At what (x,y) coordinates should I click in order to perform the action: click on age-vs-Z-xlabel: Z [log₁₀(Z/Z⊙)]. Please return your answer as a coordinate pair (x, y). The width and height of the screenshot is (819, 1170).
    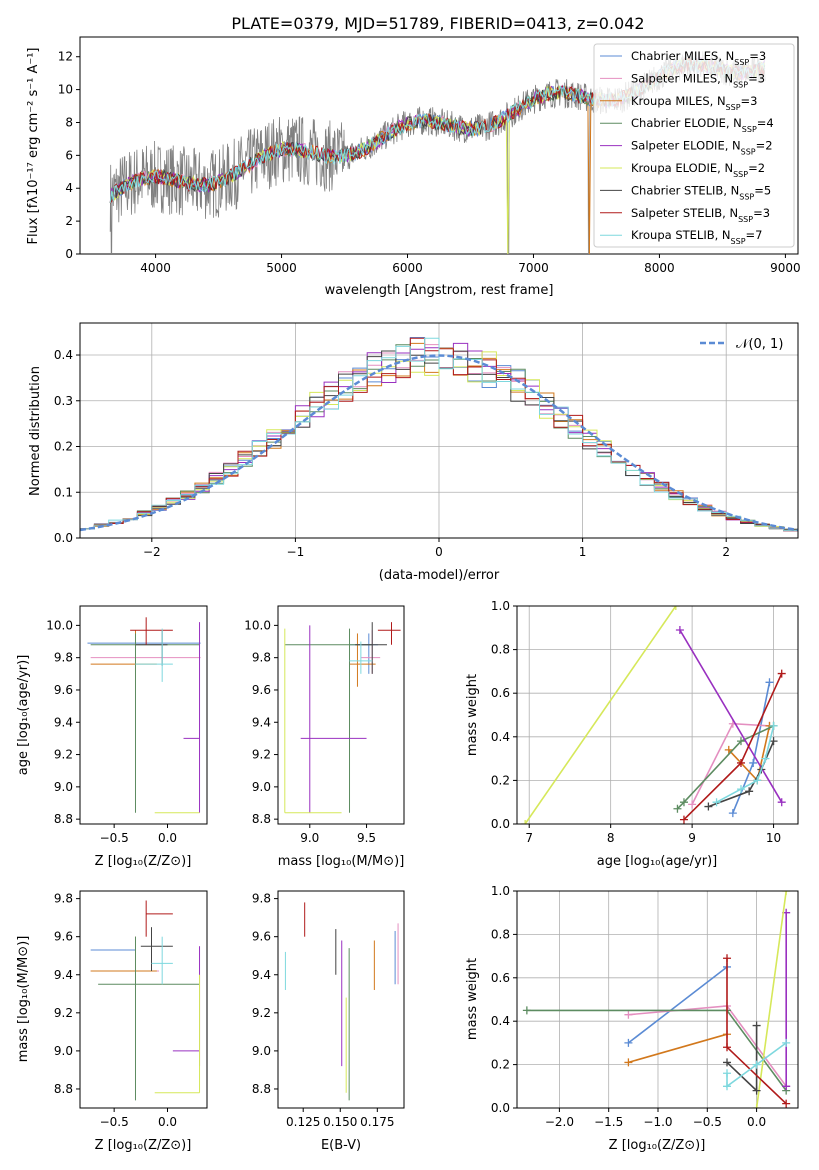
    Looking at the image, I should click on (143, 861).